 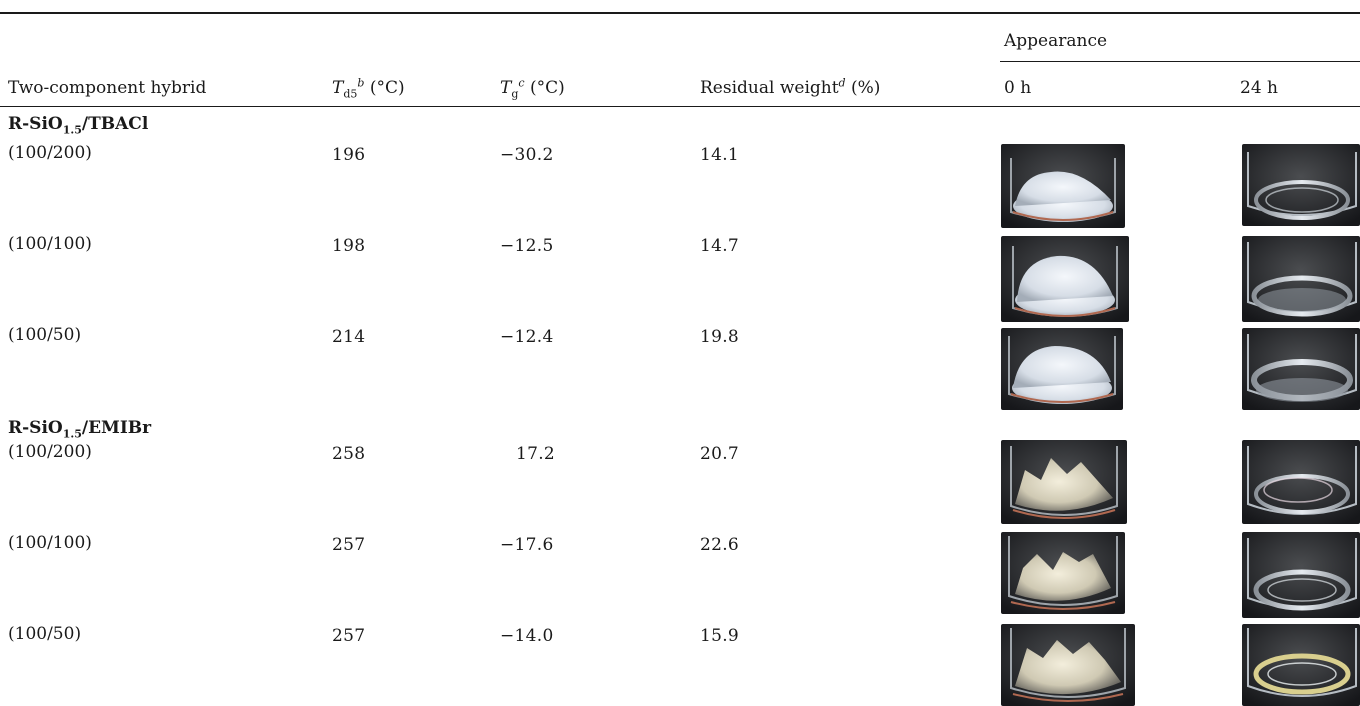 What do you see at coordinates (527, 246) in the screenshot?
I see `row-tg: −12.5` at bounding box center [527, 246].